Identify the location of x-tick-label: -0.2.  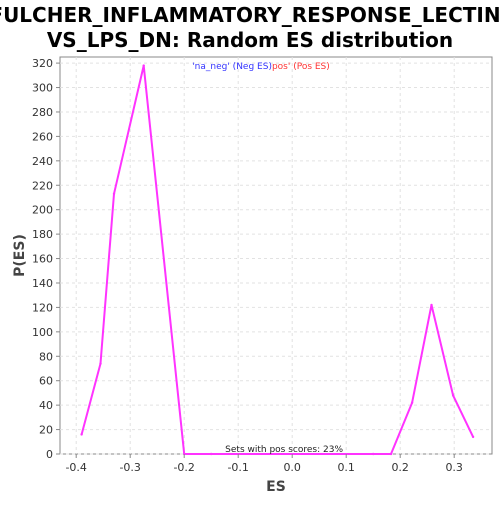
(183, 467).